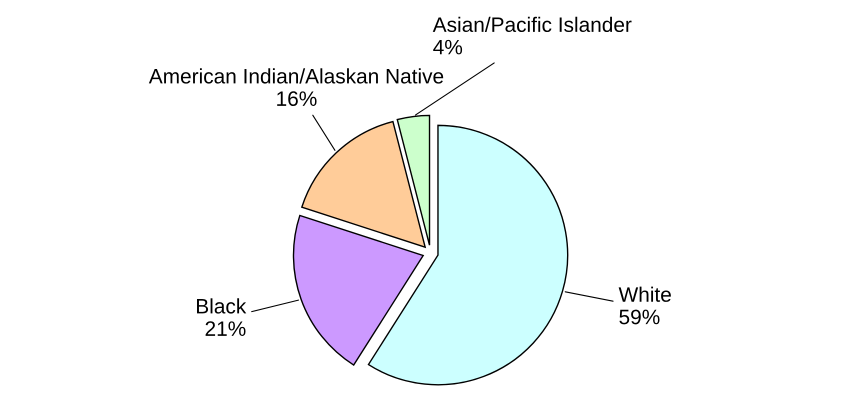 This screenshot has width=861, height=415. I want to click on slice-label: Black, so click(221, 306).